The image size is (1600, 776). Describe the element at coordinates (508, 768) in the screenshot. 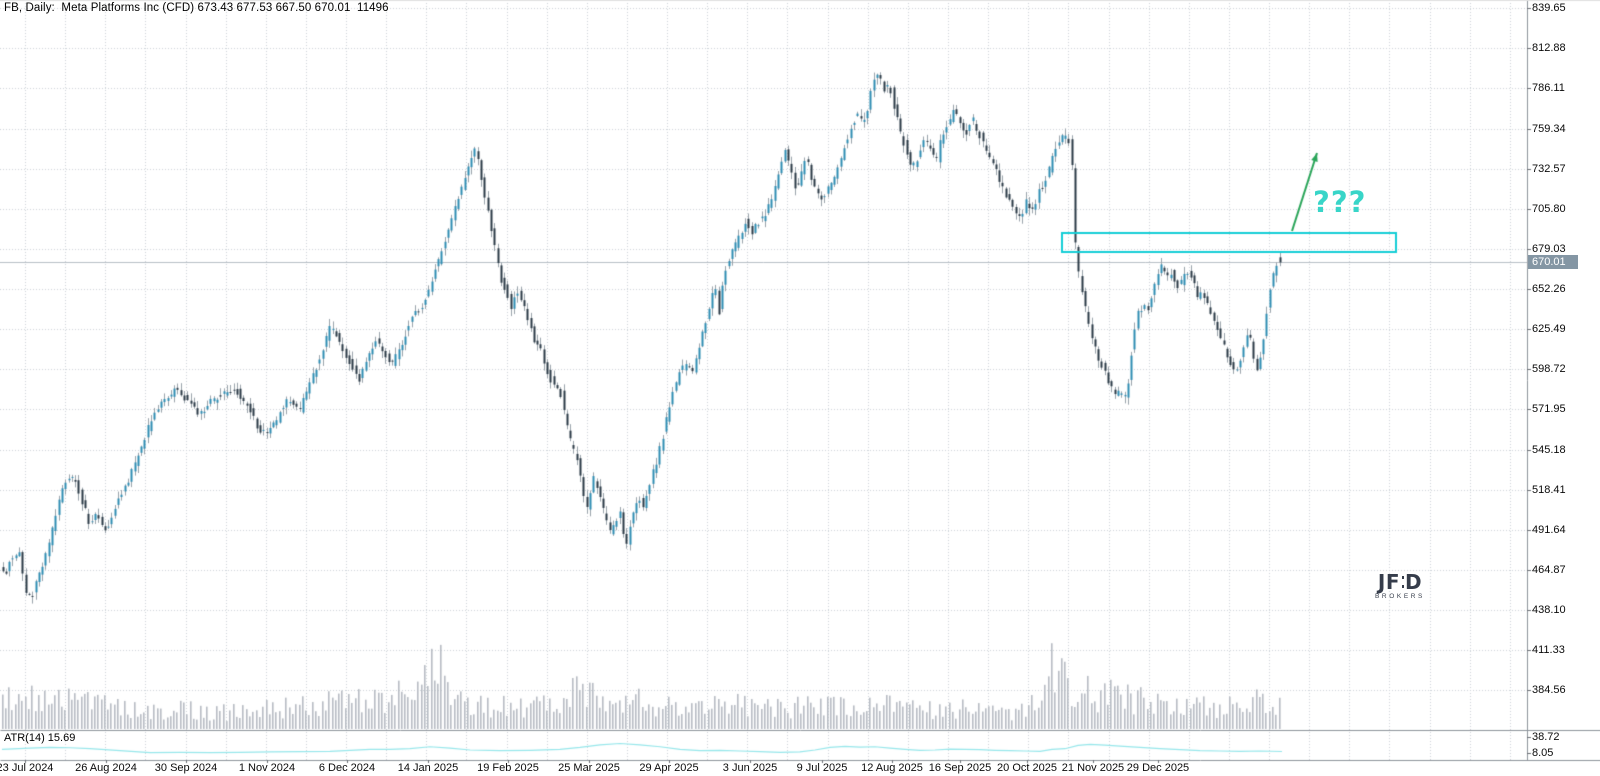

I see `date-axis-label: 19 Feb 2025` at that location.